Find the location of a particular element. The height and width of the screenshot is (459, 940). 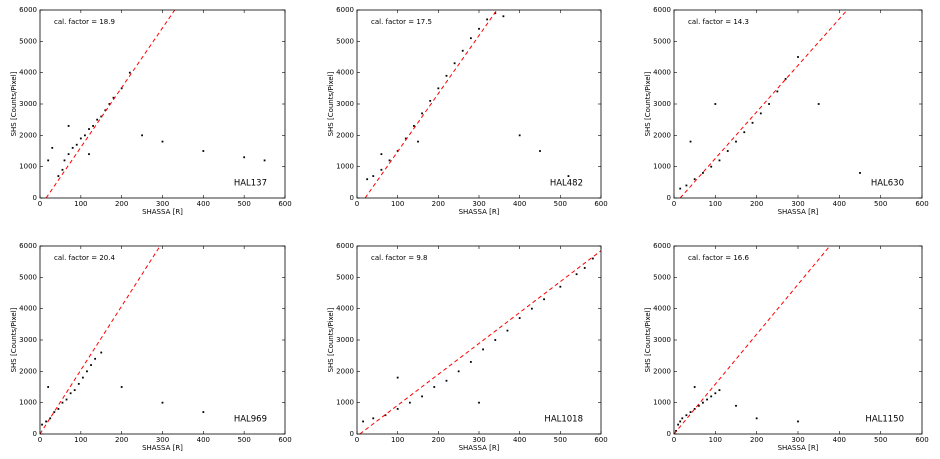

y-tick-label: 4000 is located at coordinates (662, 309).